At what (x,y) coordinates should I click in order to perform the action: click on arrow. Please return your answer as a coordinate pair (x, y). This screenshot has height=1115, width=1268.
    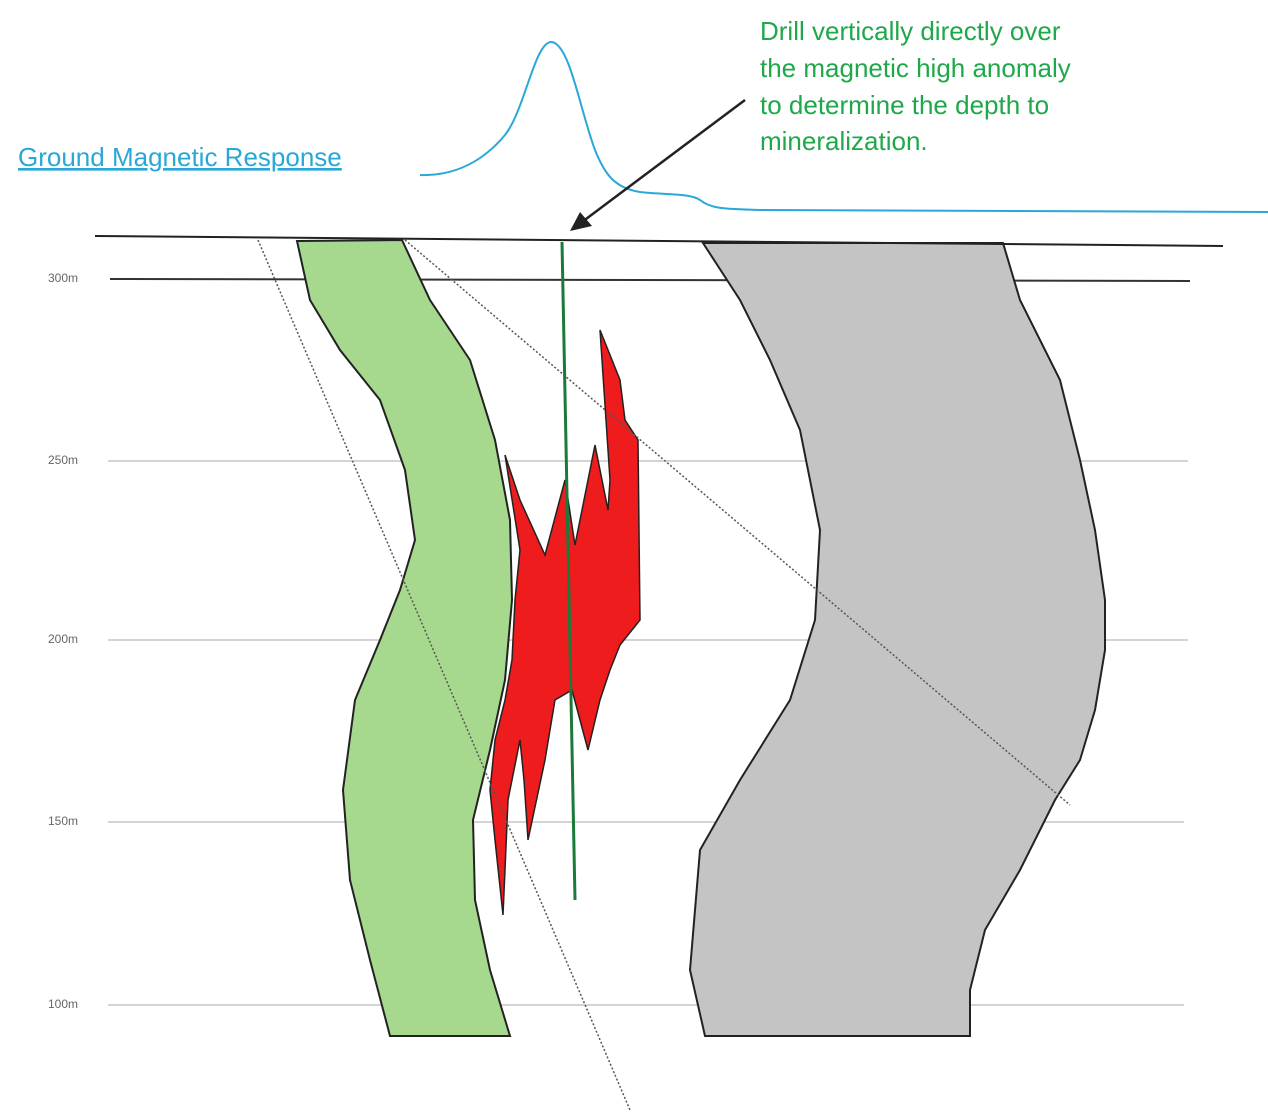
    Looking at the image, I should click on (663, 161).